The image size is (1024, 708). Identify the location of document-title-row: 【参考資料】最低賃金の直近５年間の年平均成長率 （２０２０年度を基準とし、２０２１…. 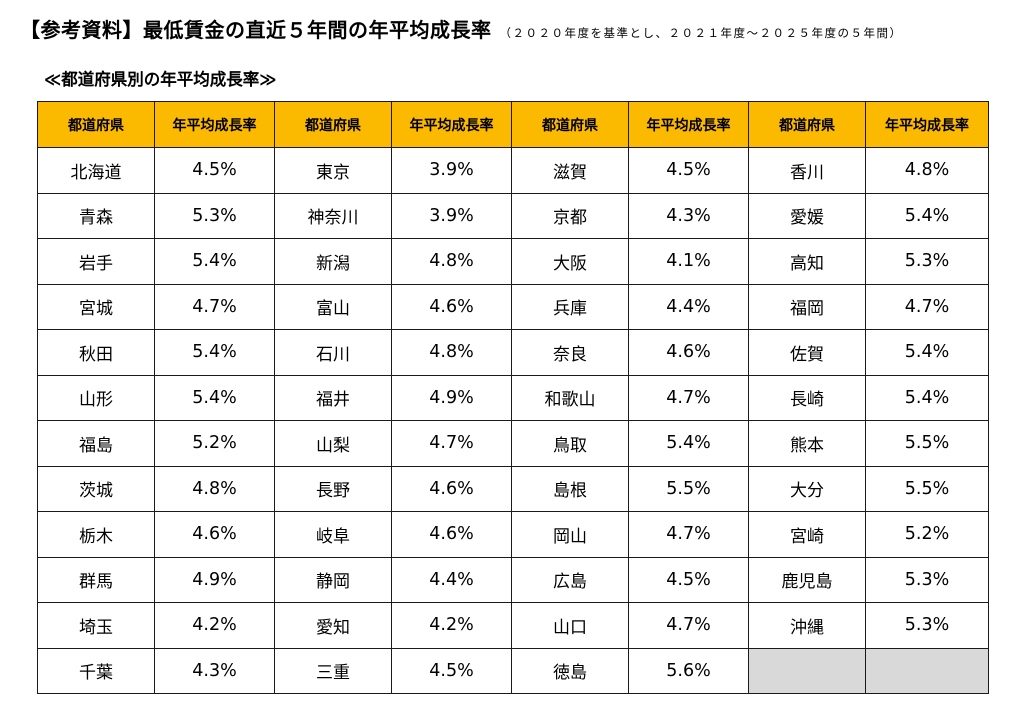
(461, 28).